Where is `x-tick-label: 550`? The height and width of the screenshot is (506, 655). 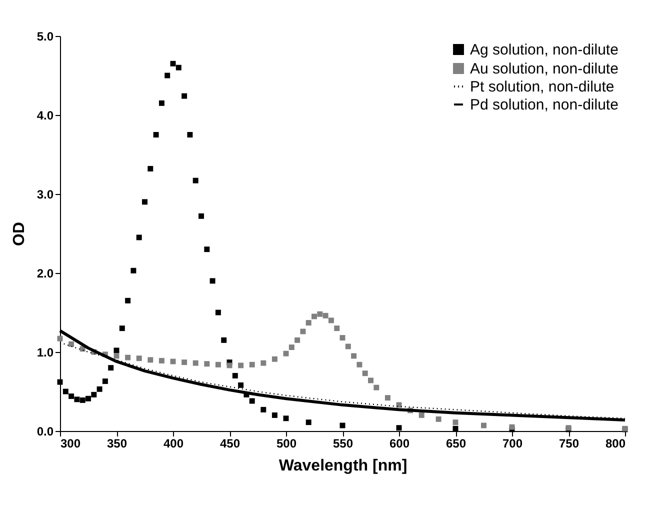
x-tick-label: 550 is located at coordinates (343, 443).